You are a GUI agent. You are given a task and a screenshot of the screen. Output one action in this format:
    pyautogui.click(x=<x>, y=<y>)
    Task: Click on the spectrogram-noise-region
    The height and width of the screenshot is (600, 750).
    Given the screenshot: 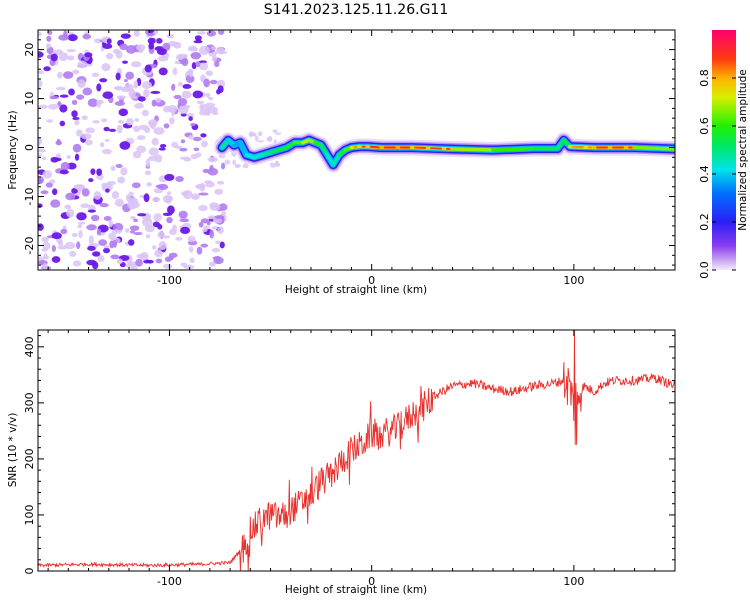 What is the action you would take?
    pyautogui.click(x=160, y=150)
    